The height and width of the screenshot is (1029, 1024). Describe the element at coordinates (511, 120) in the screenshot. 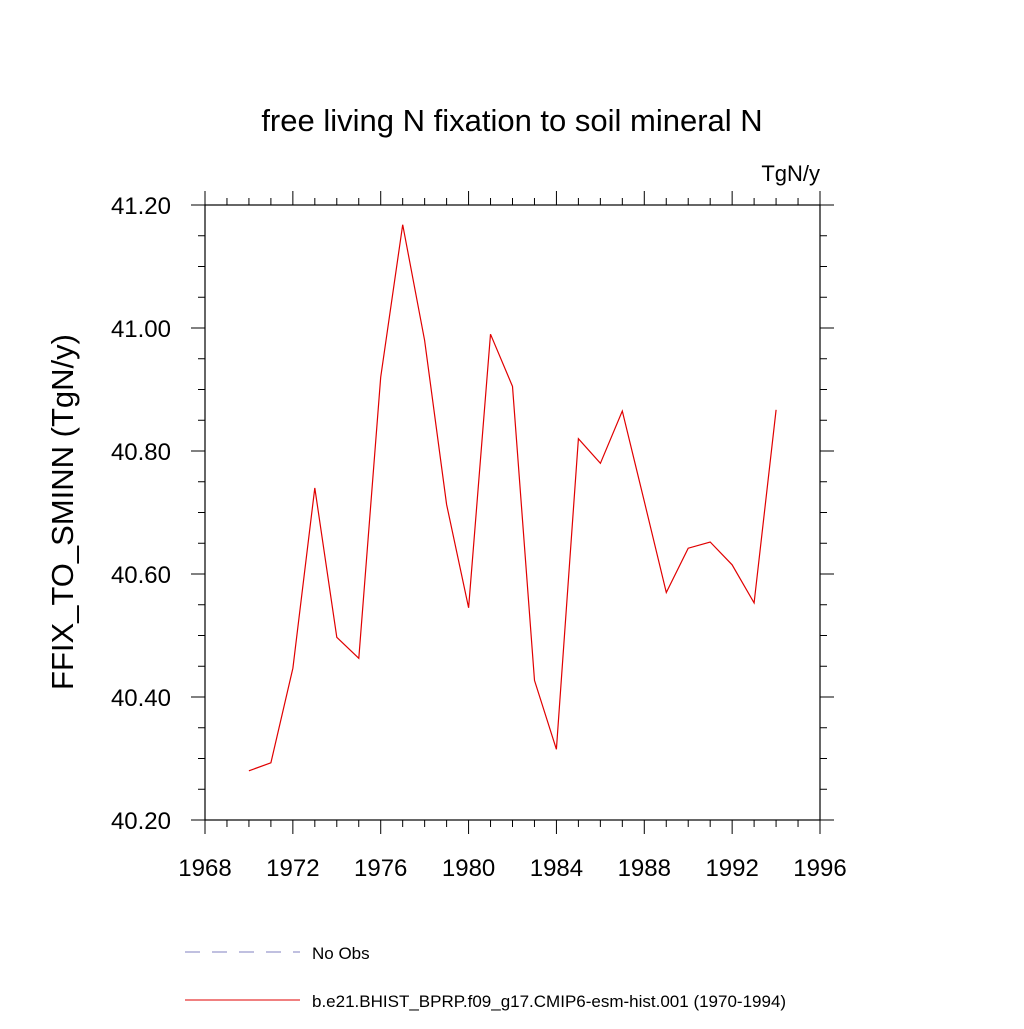

I see `chart-title: free living N fixation to soil mineral N` at that location.